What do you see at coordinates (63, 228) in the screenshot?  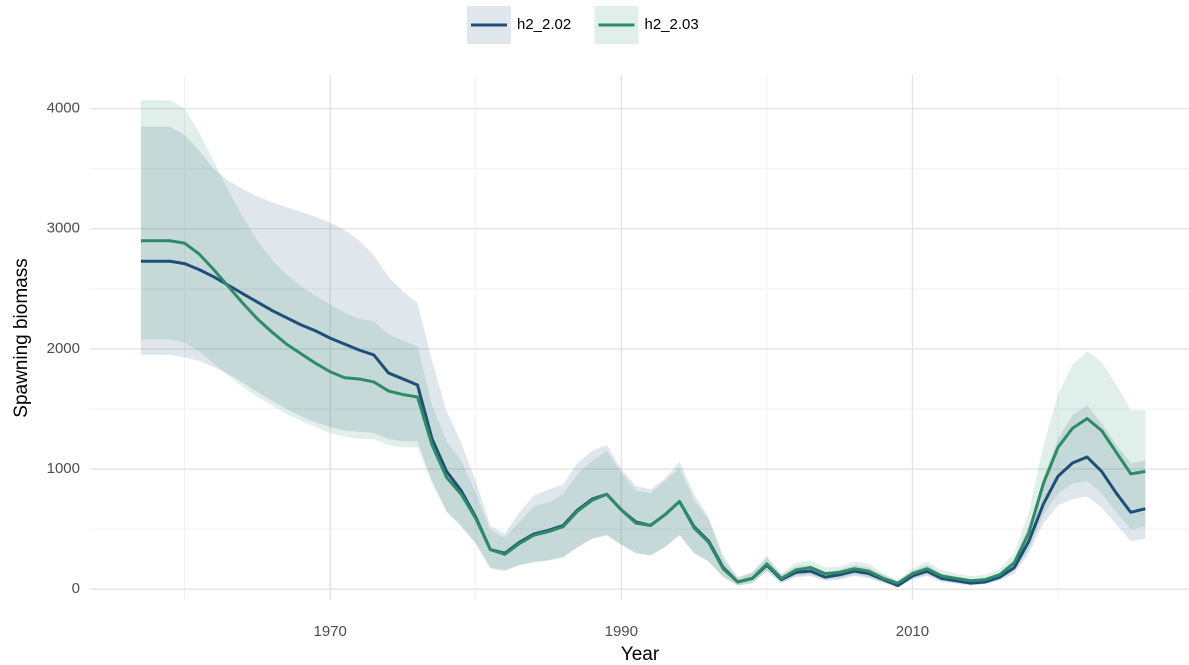 I see `y-tick-label: 3000` at bounding box center [63, 228].